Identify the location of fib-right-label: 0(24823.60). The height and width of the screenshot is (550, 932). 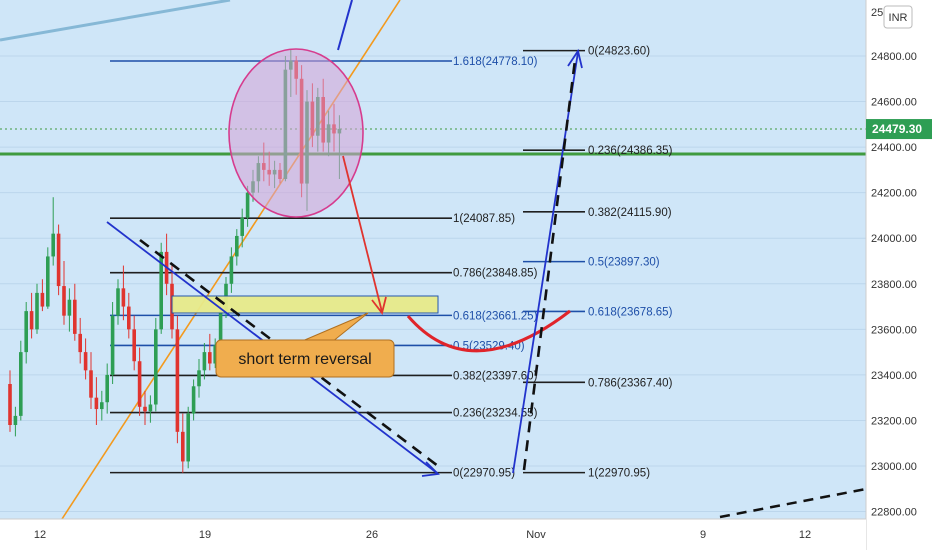
(619, 52).